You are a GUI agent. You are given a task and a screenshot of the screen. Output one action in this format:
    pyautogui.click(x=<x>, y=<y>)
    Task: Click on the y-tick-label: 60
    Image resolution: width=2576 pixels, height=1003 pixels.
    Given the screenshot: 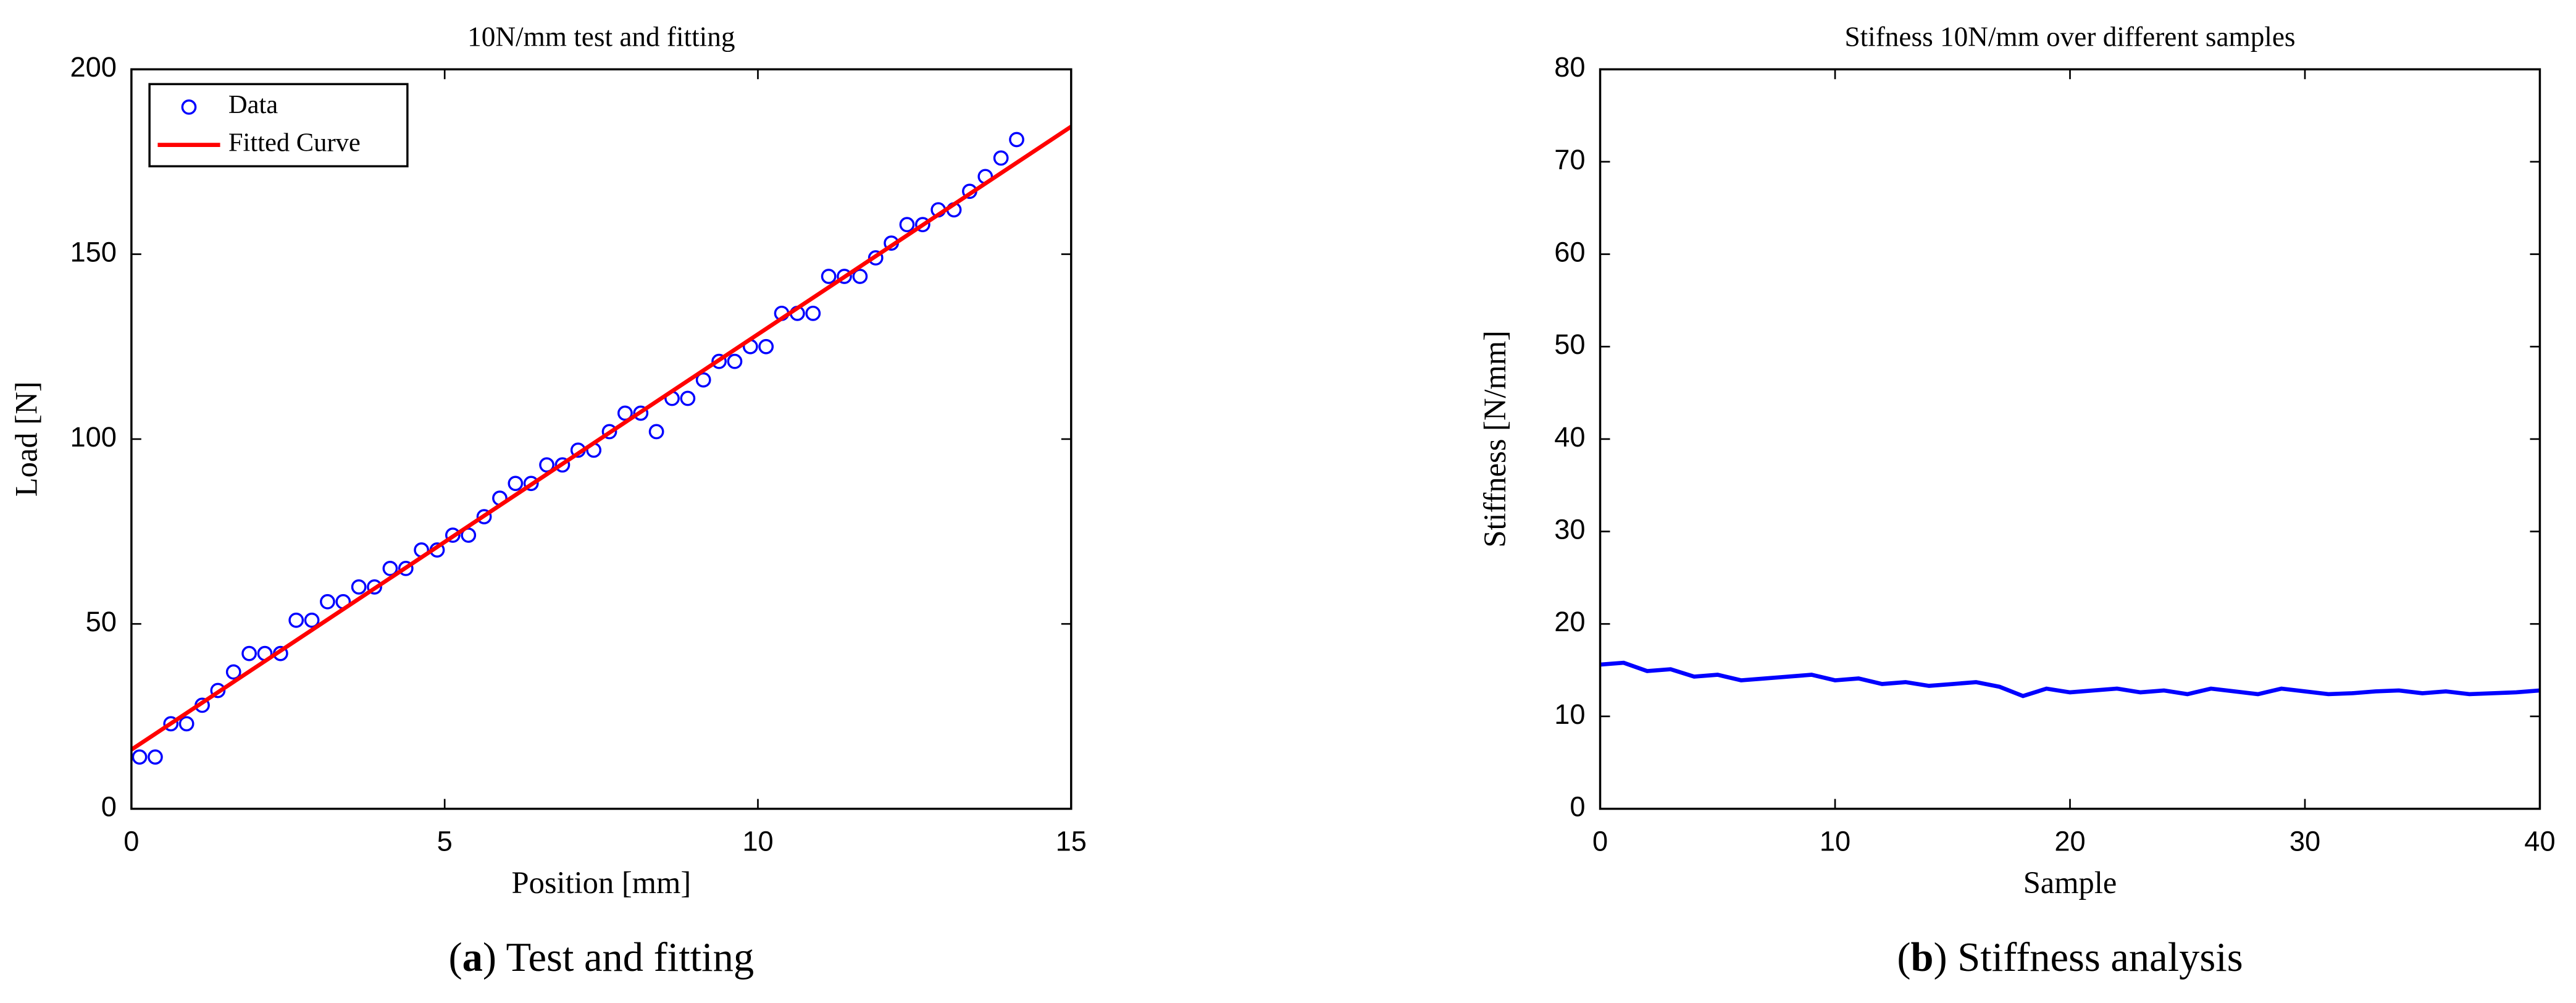 What is the action you would take?
    pyautogui.click(x=1570, y=252)
    